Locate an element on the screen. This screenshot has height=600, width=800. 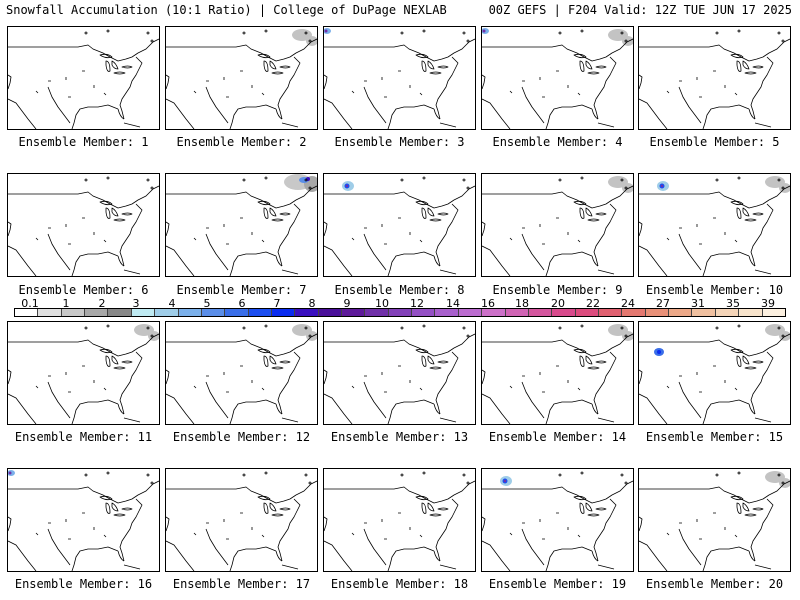
colorbar-tick-label: 39 is located at coordinates (768, 303).